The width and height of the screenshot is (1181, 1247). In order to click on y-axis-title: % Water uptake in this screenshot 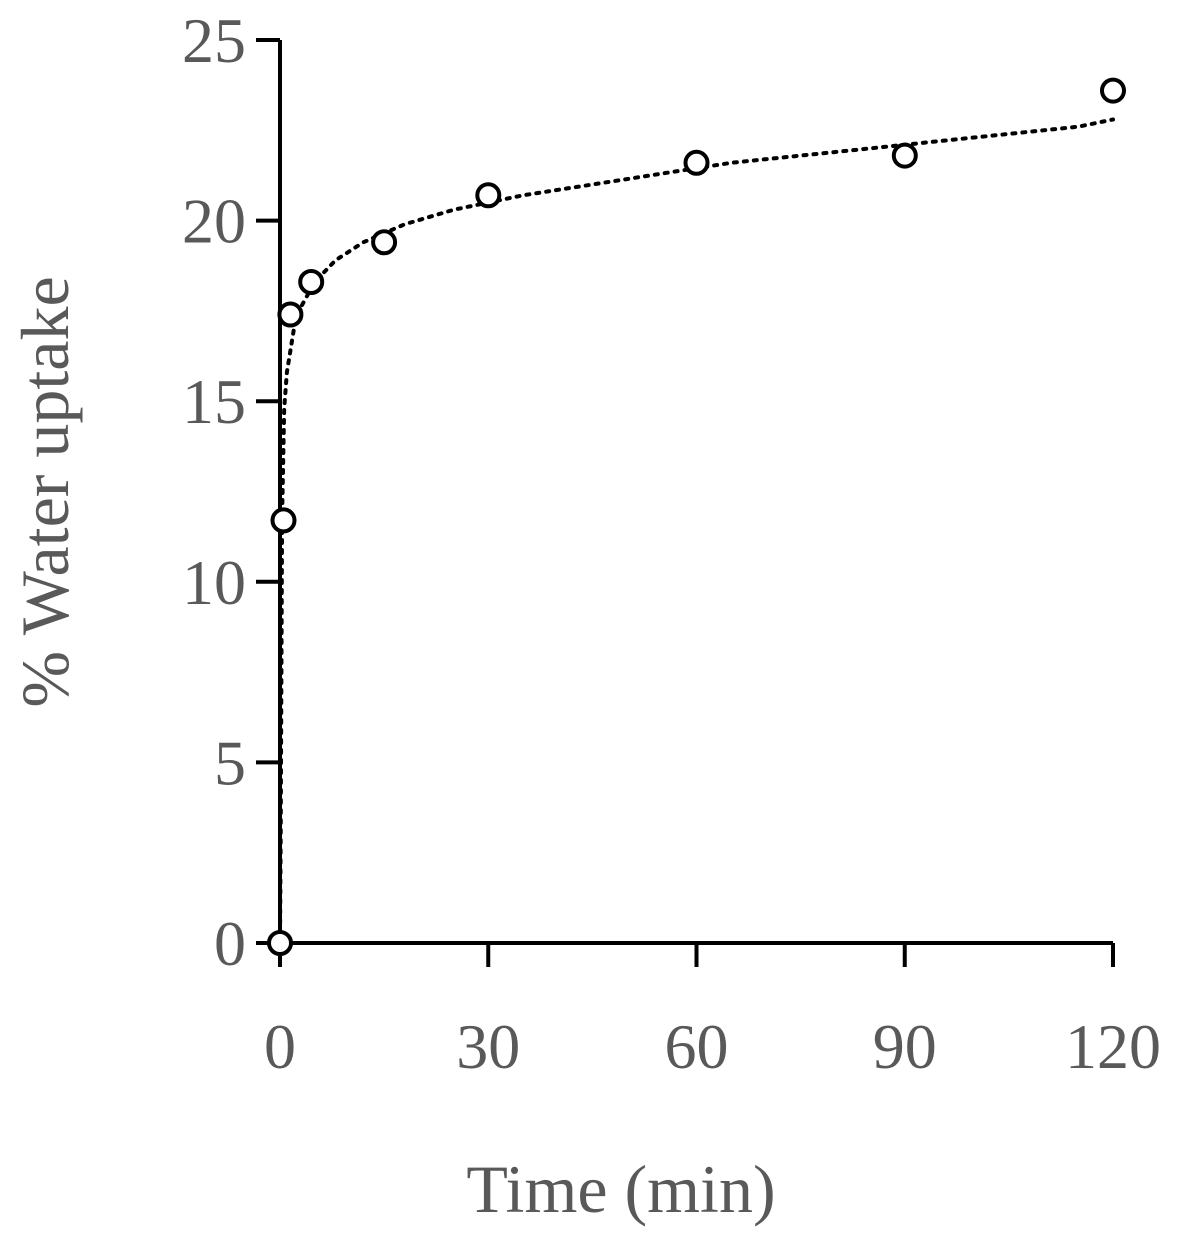, I will do `click(45, 491)`.